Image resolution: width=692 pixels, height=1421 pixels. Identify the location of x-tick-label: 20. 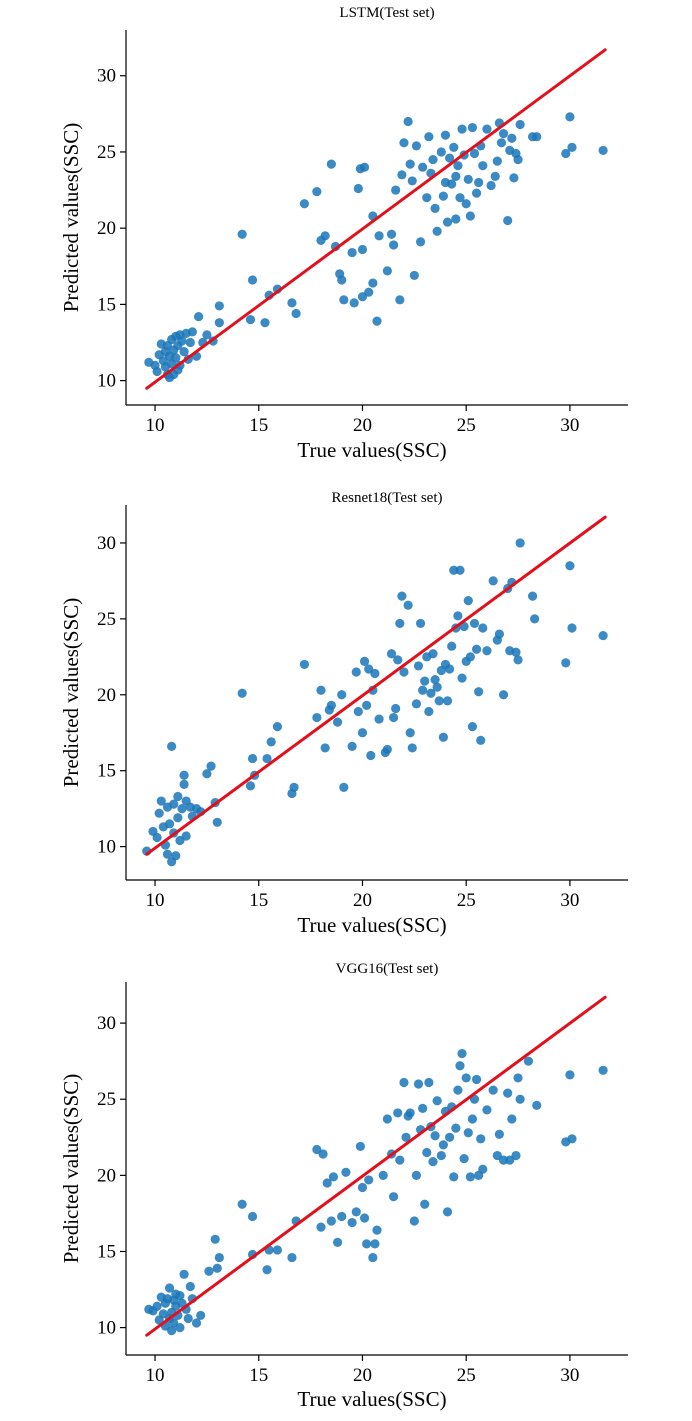
(362, 1375).